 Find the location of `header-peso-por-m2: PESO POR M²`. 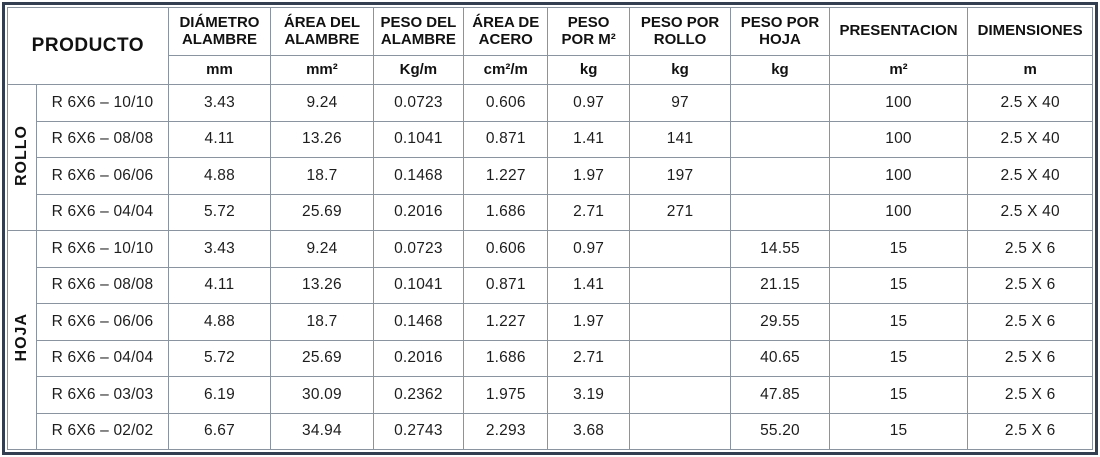

header-peso-por-m2: PESO POR M² is located at coordinates (588, 31).